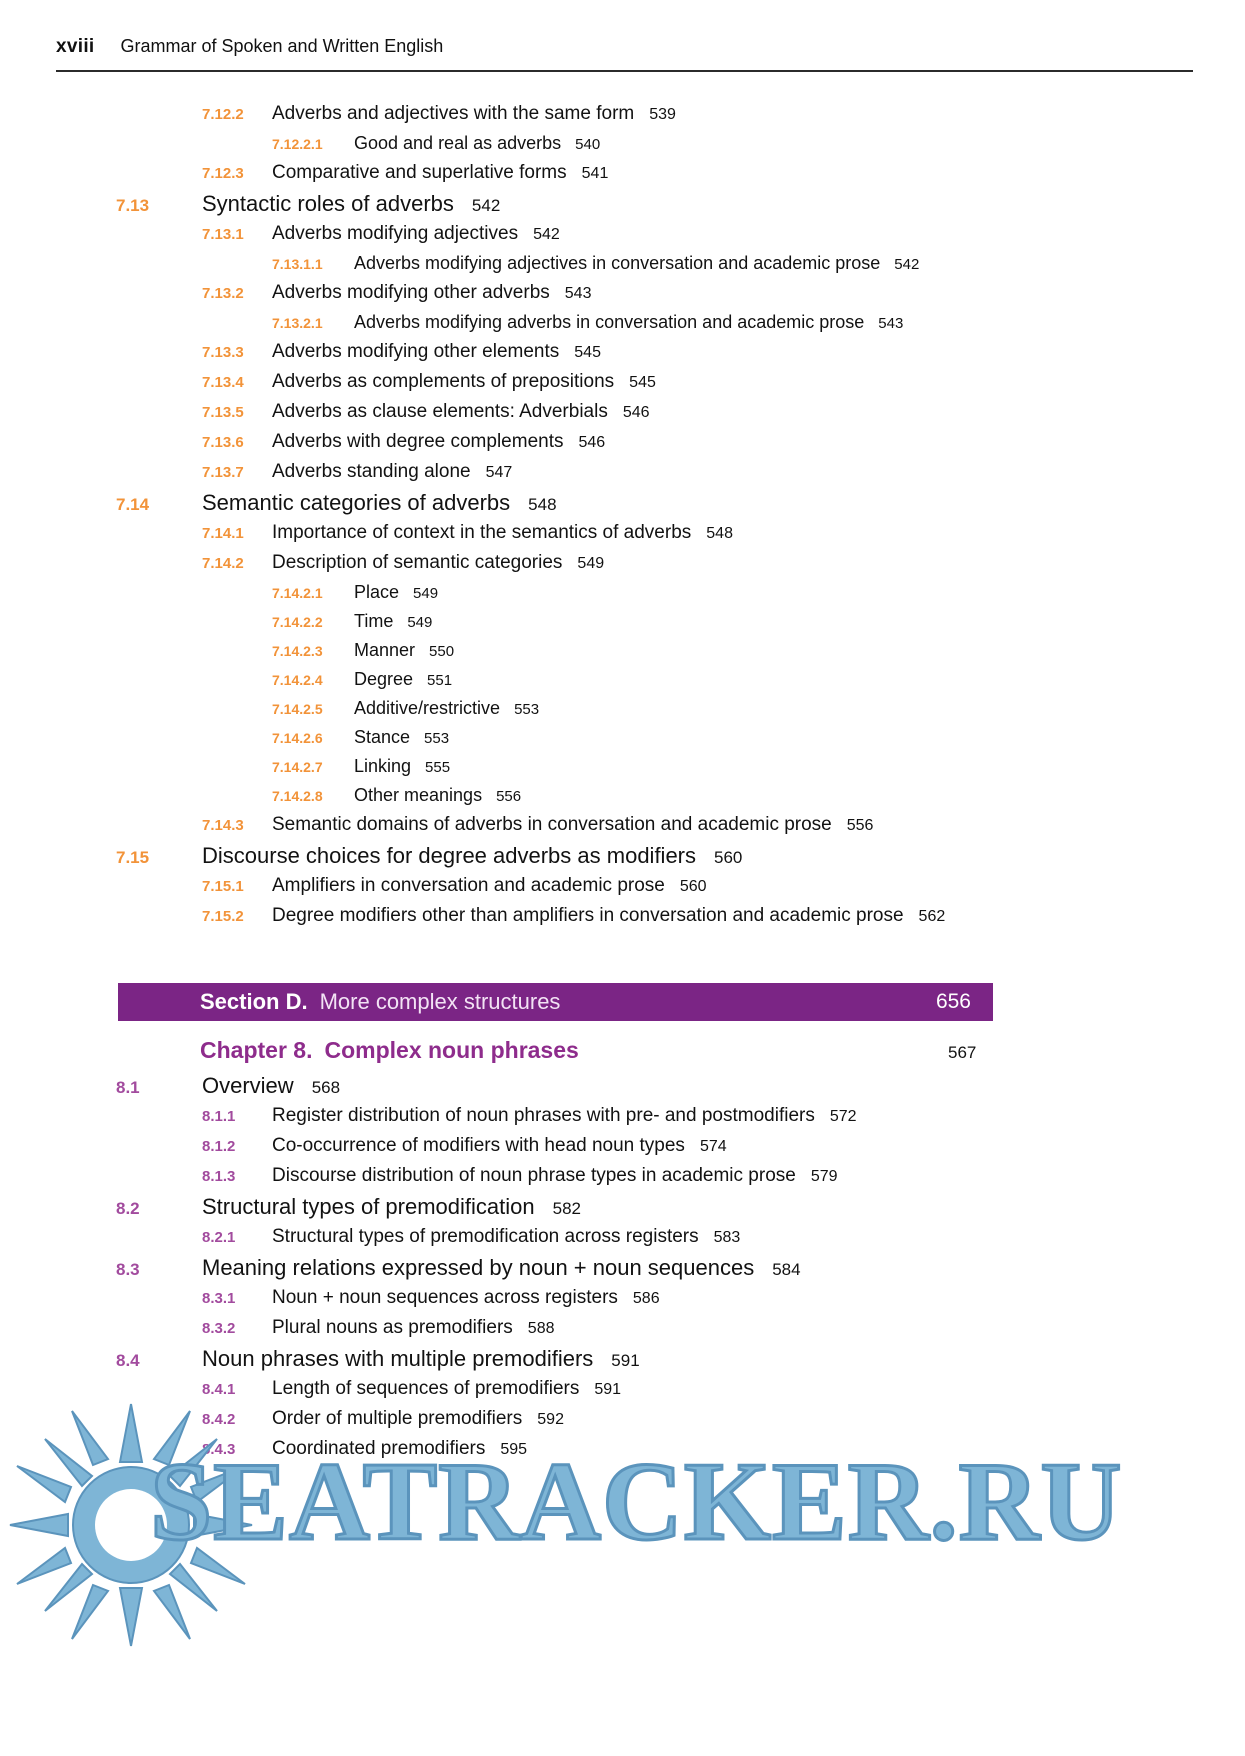 Image resolution: width=1245 pixels, height=1756 pixels. Describe the element at coordinates (128, 1360) in the screenshot. I see `toc-entry-number: 8.4` at that location.